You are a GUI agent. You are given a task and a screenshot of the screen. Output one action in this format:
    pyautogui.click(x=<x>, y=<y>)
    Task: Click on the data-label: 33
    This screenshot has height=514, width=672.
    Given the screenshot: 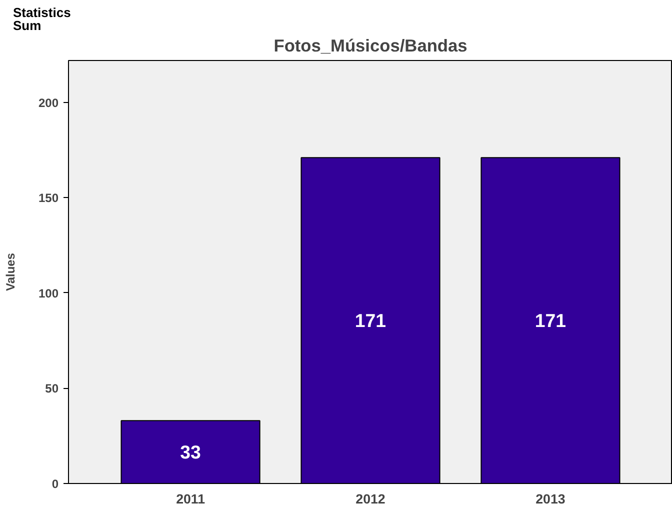 What is the action you would take?
    pyautogui.click(x=190, y=452)
    